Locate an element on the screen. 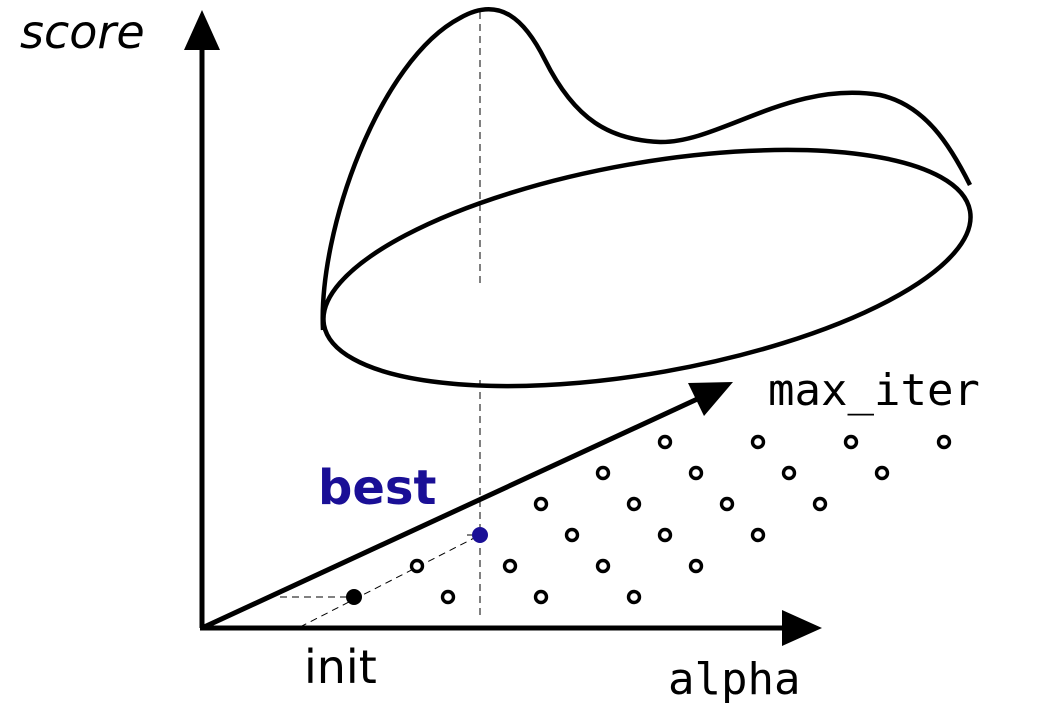 This screenshot has width=1045, height=705. best-label: best is located at coordinates (377, 488).